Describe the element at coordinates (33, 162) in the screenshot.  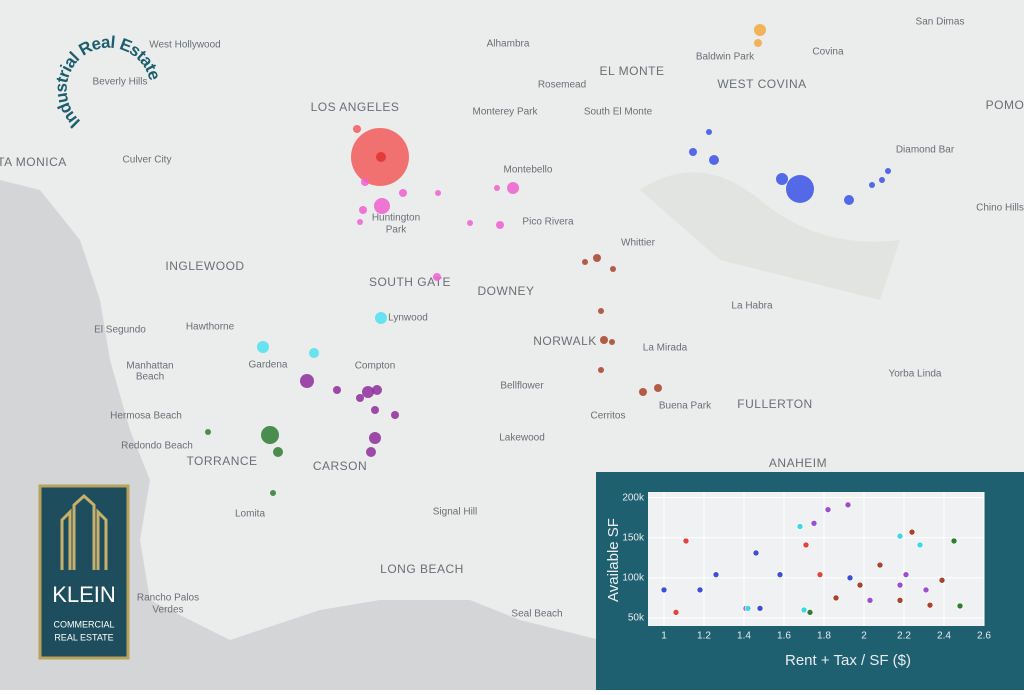
I see `place-label: TA MONICA` at that location.